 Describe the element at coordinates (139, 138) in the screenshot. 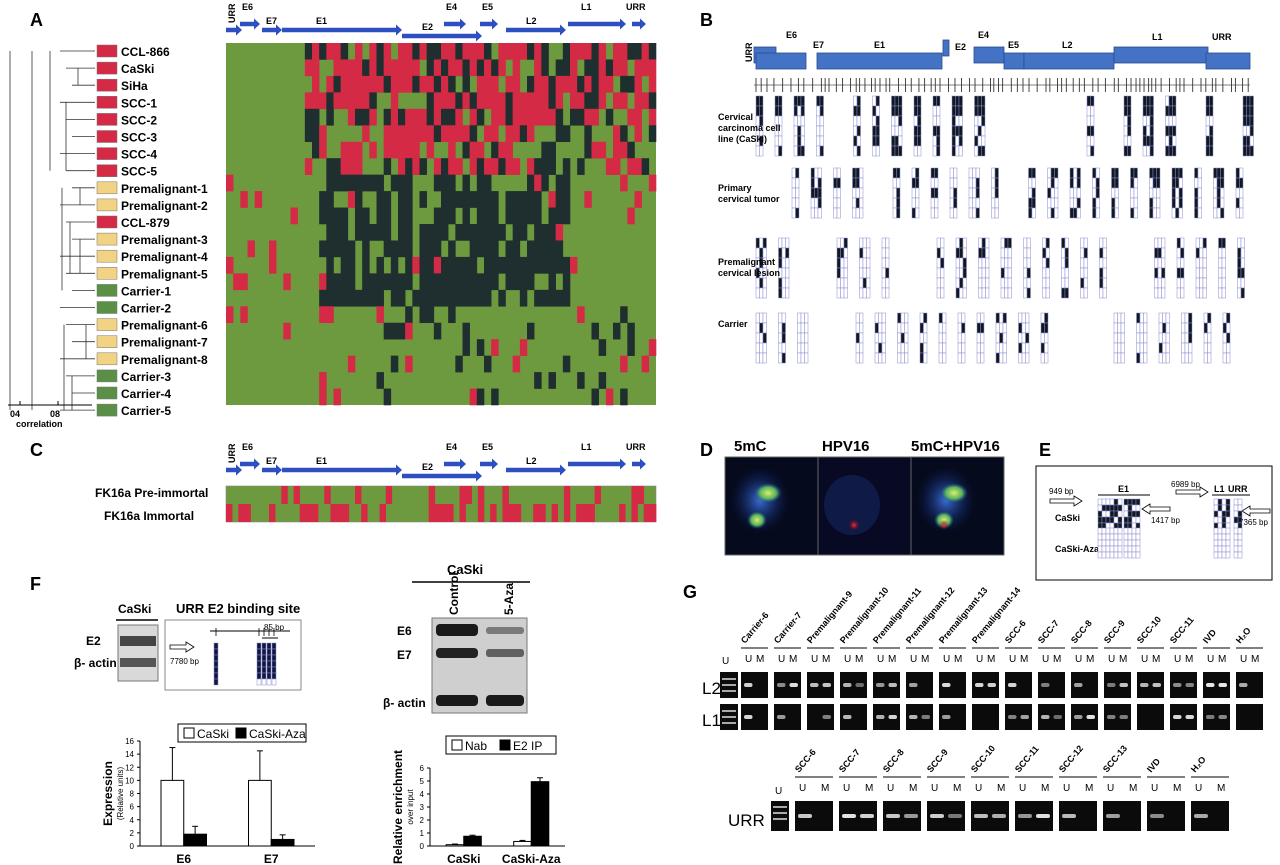

I see `sample-label-scc-3: SCC-3` at that location.